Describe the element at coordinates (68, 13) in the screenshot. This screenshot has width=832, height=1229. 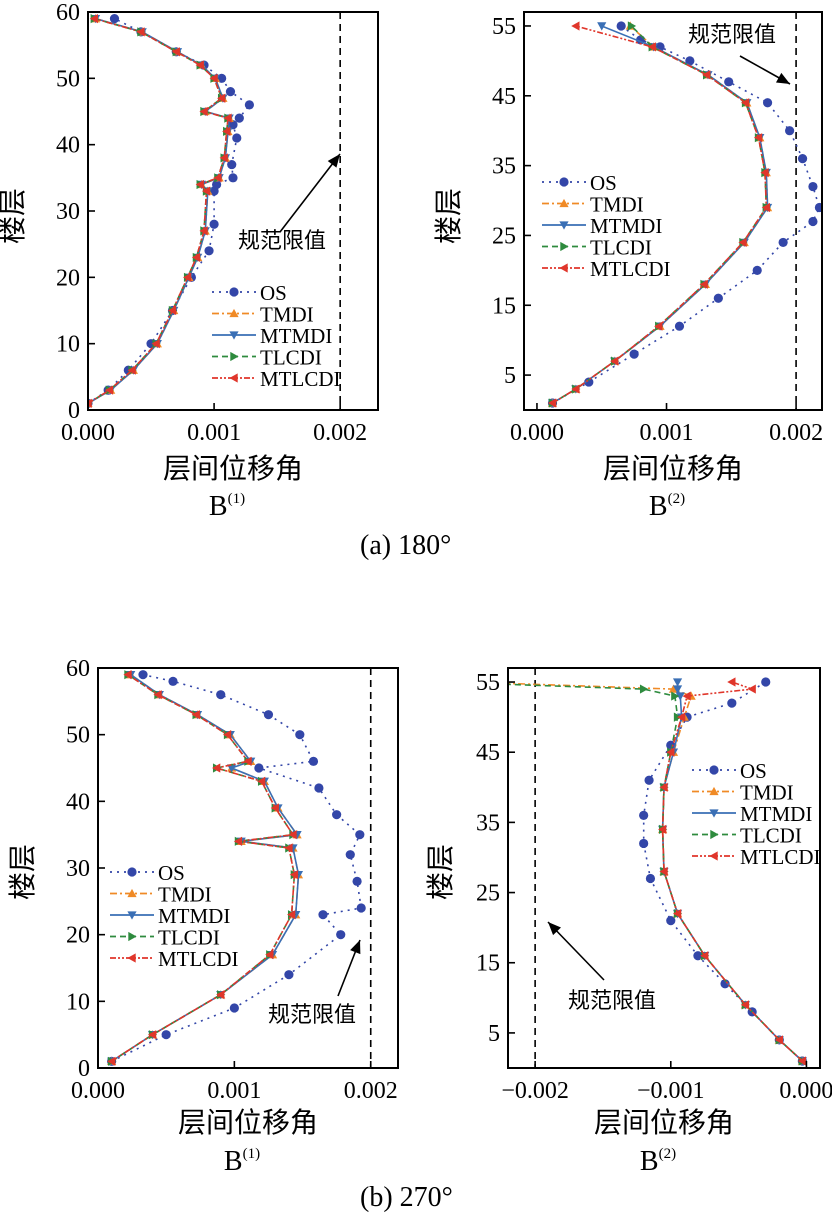
I see `y-tick-label: 60` at that location.